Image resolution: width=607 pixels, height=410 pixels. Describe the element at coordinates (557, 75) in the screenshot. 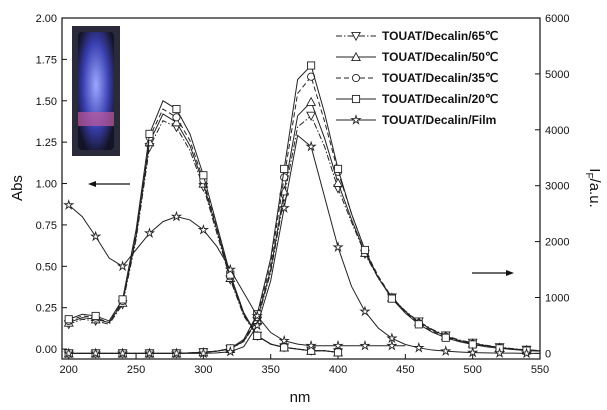

I see `y2-tick-label: 5000` at that location.